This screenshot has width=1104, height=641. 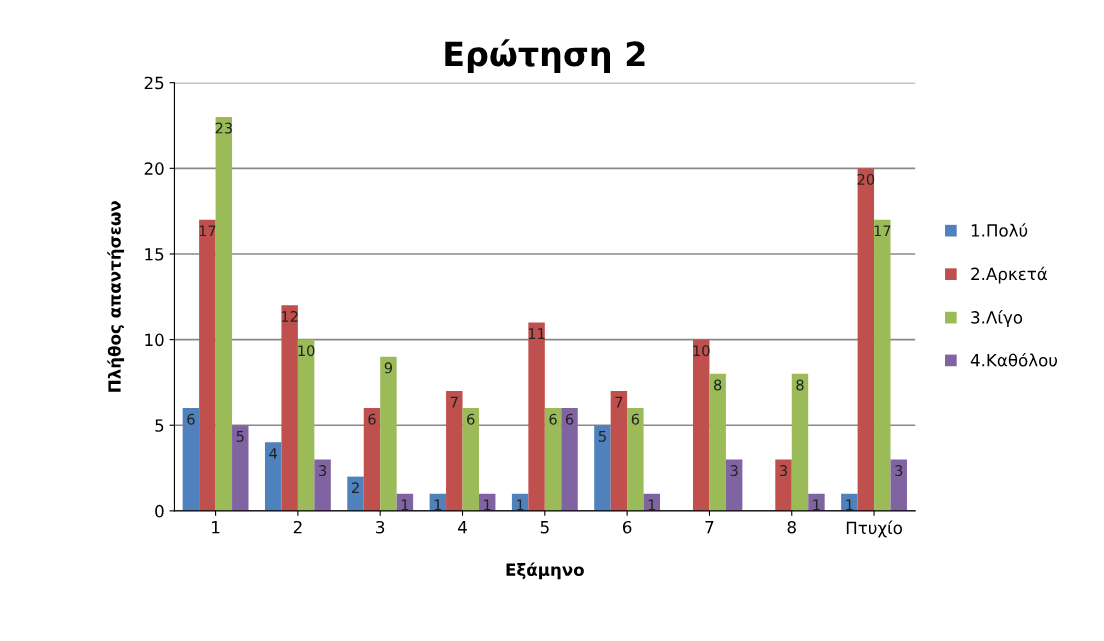 I want to click on legend-label: 2.Αρκετά, so click(x=1009, y=275).